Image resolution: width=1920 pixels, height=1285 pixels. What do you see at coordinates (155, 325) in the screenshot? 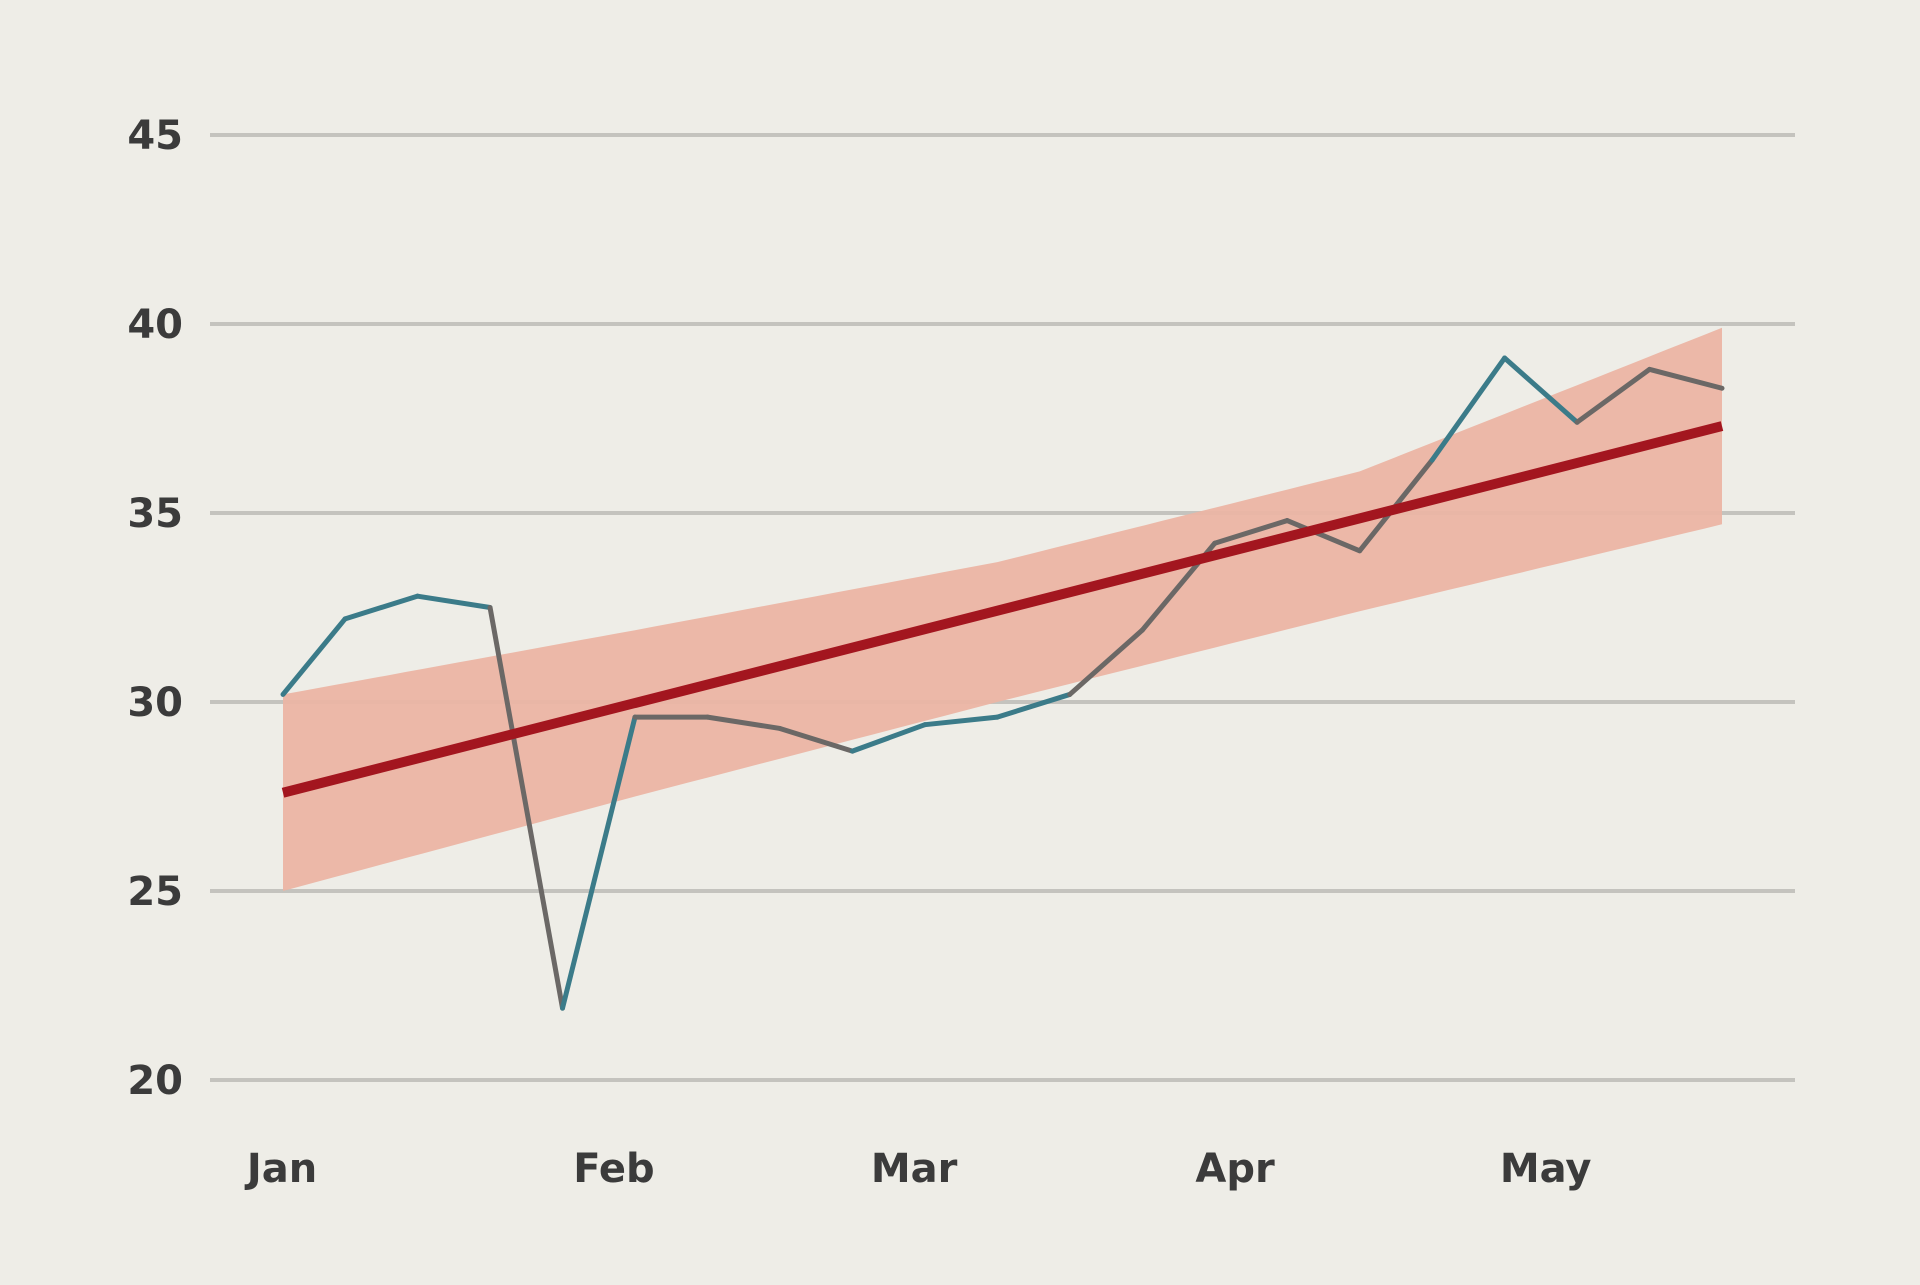
I see `y-tick-label: 40` at bounding box center [155, 325].